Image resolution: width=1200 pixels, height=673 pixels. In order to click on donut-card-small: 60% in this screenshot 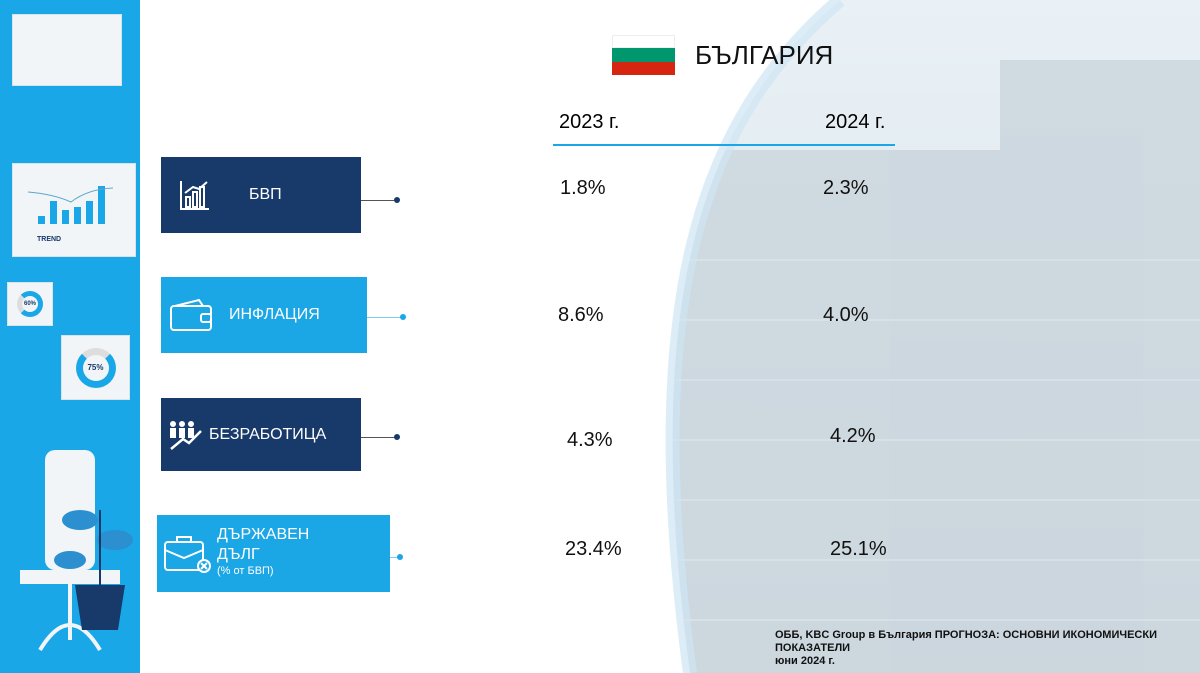, I will do `click(30, 304)`.